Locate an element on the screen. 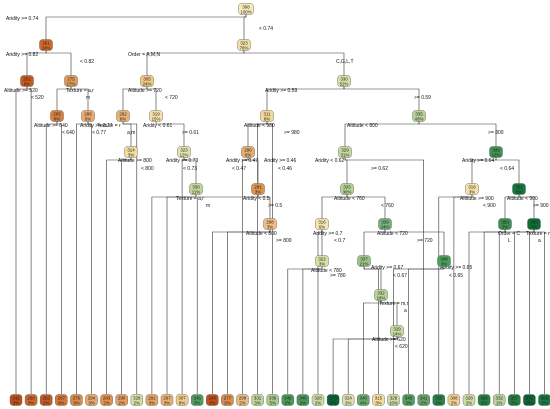 The image size is (550, 409). node-n24-value: 316 is located at coordinates (322, 222).